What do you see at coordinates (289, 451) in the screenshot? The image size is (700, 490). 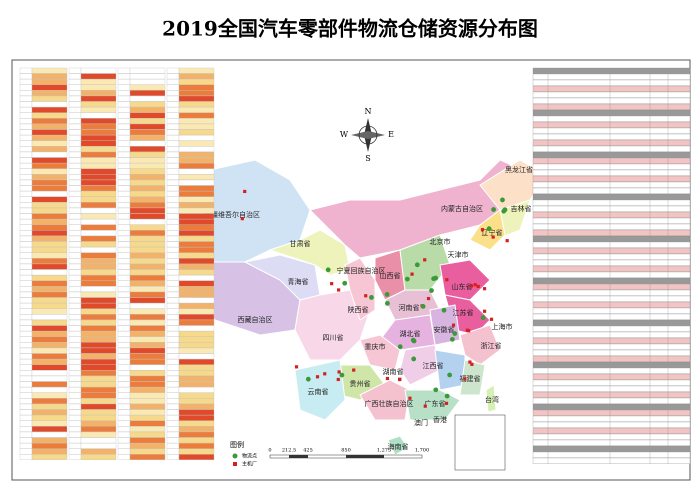 I see `scale-label: 212.5` at bounding box center [289, 451].